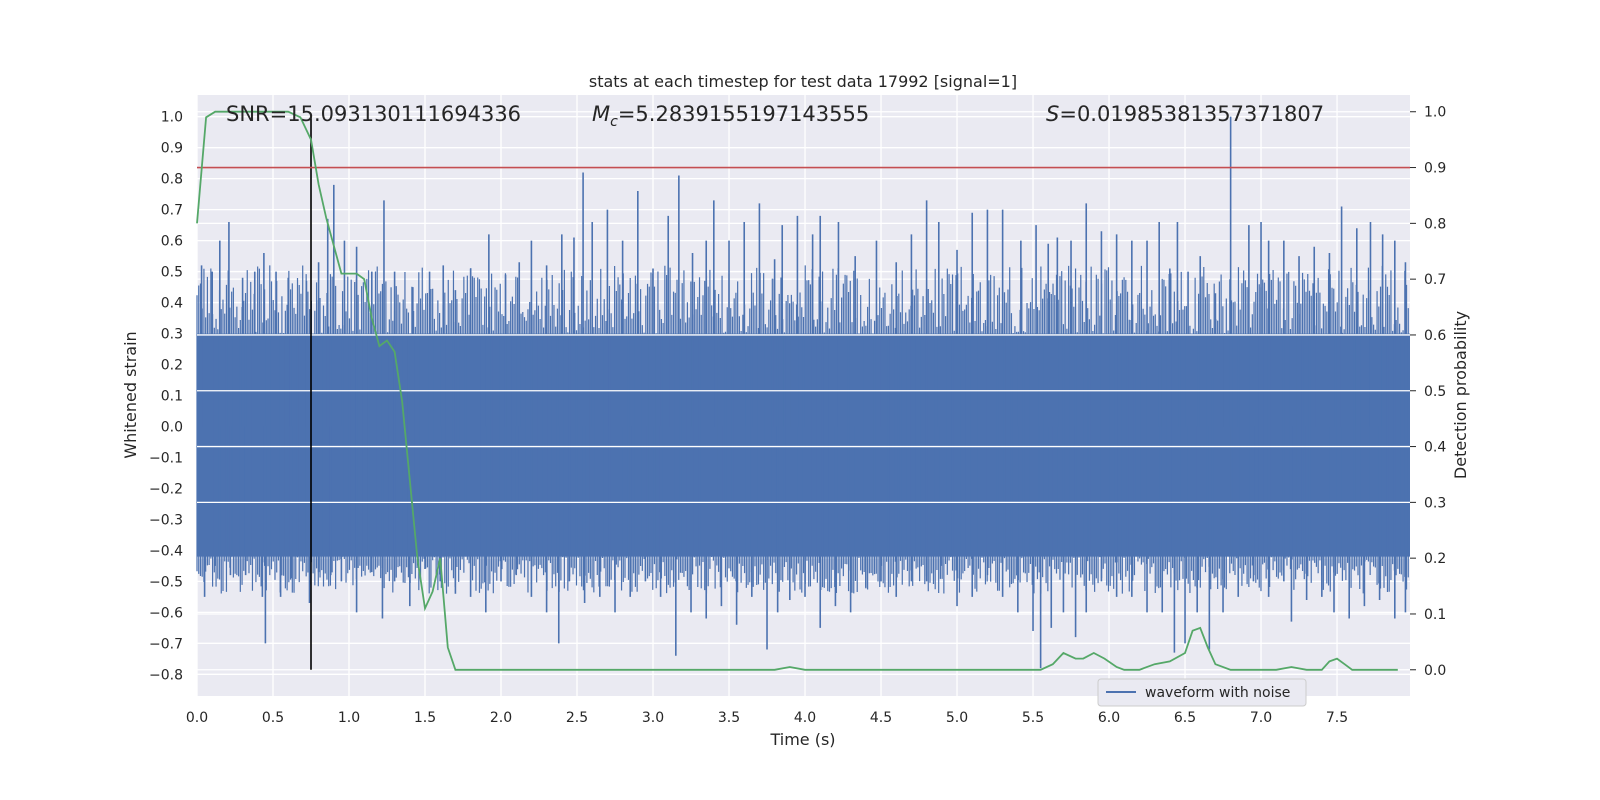 The height and width of the screenshot is (800, 1600). I want to click on x-tick-label: 3.5, so click(729, 718).